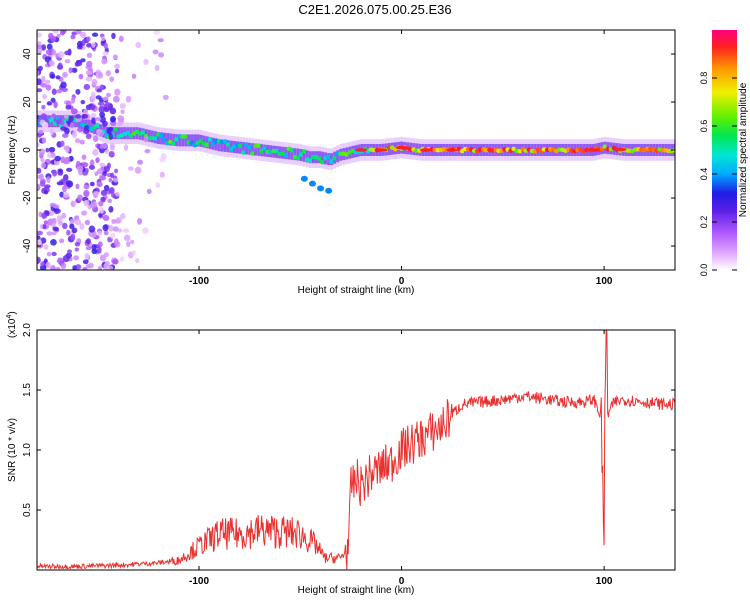 The width and height of the screenshot is (750, 600). I want to click on colorbar-ticks: 0.0 0.2 0.4 0.6 0.8, so click(718, 174).